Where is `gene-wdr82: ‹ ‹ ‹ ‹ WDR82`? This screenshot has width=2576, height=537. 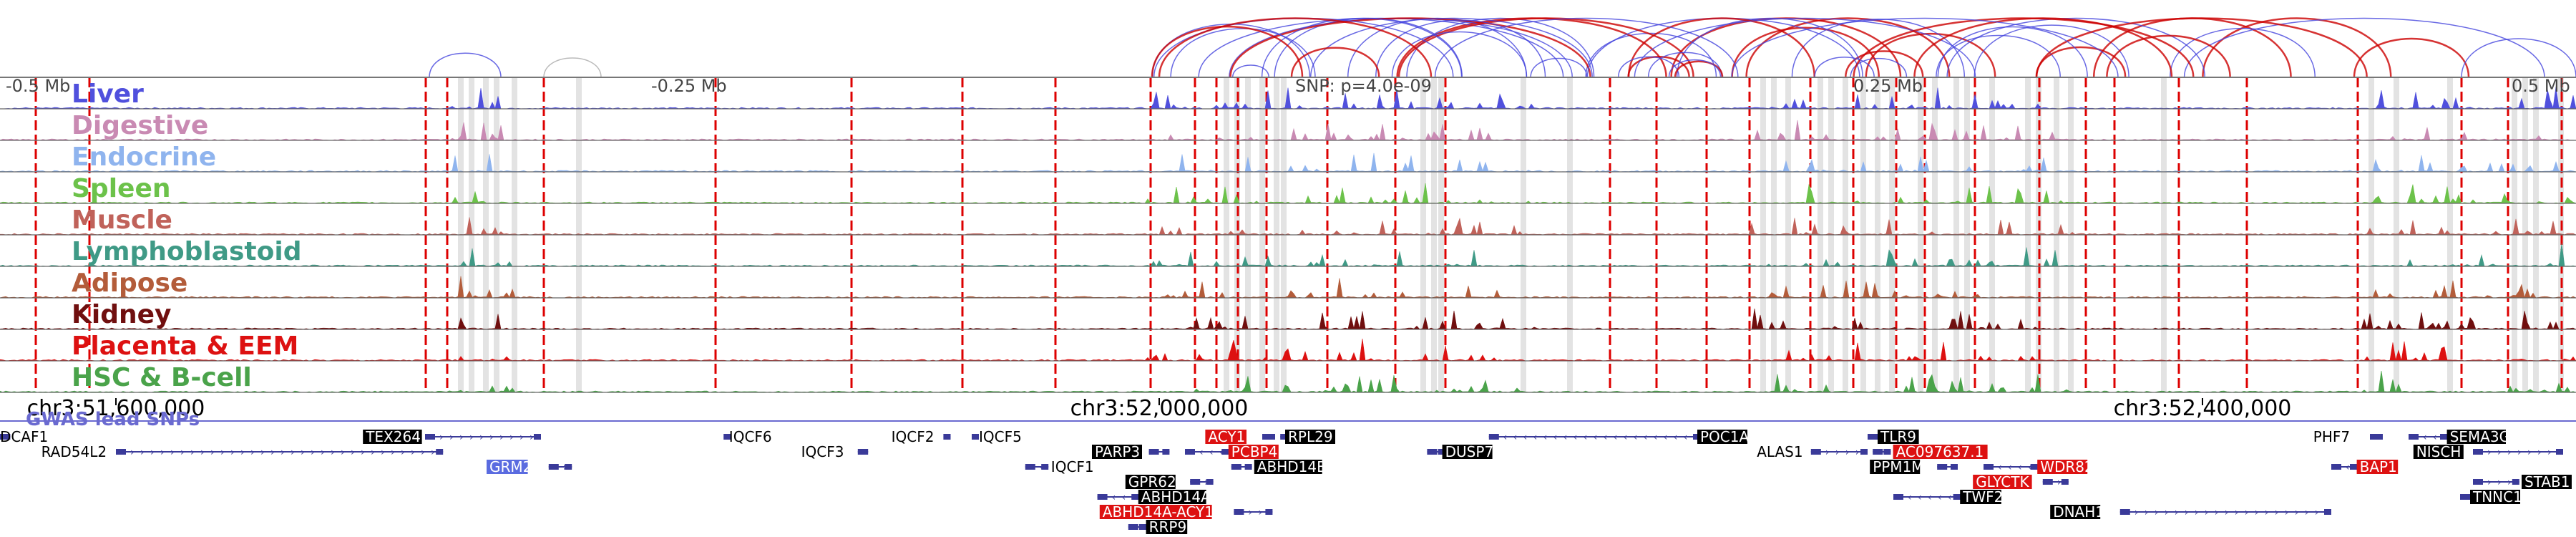
gene-wdr82: ‹ ‹ ‹ ‹ WDR82 is located at coordinates (2039, 466).